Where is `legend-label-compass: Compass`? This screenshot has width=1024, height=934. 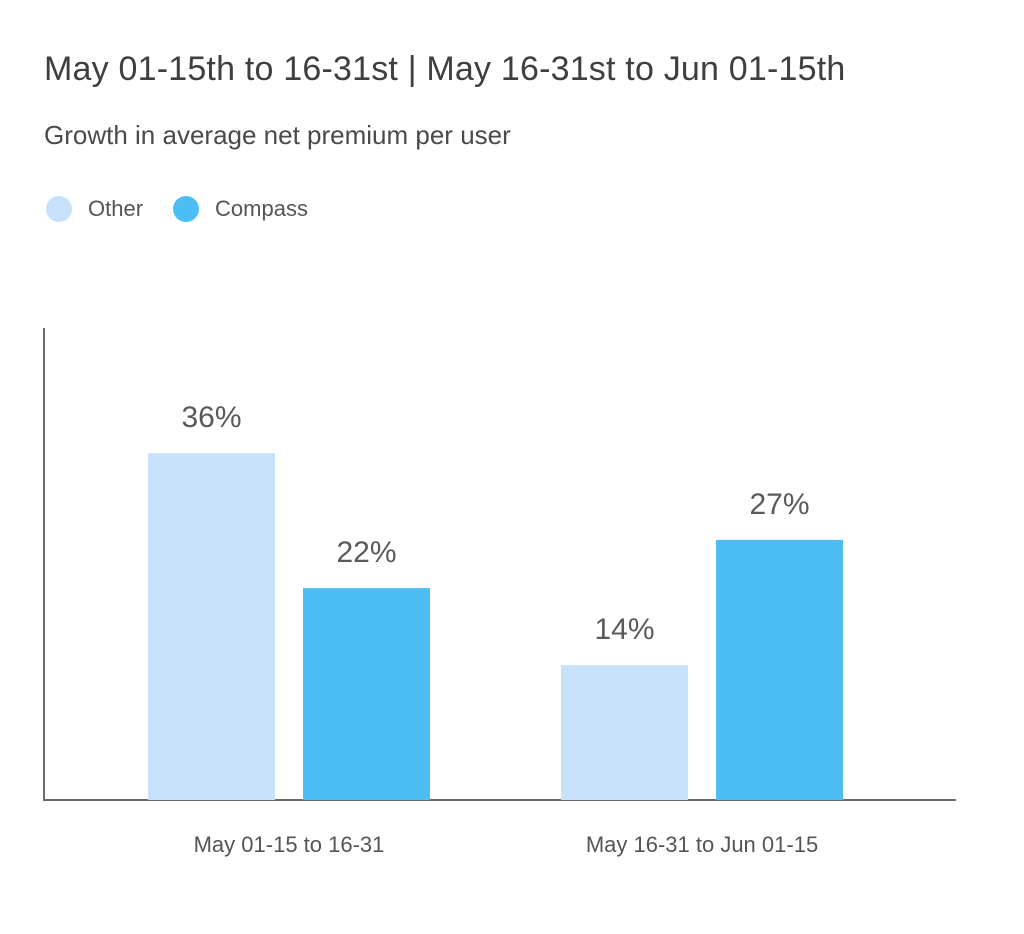 legend-label-compass: Compass is located at coordinates (261, 208).